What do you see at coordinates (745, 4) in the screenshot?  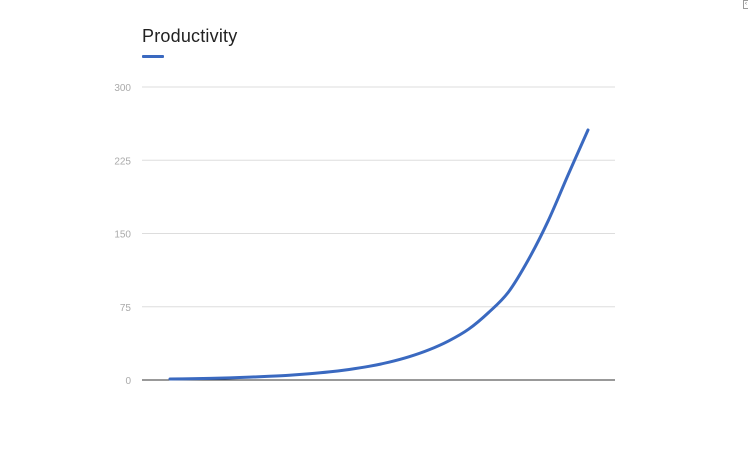 I see `corner-handle-icon: ‹` at bounding box center [745, 4].